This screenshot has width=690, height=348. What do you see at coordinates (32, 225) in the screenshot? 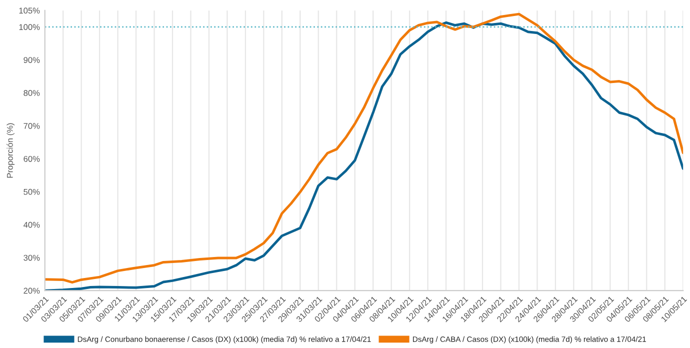
I see `y-tick-label: 40%` at bounding box center [32, 225].